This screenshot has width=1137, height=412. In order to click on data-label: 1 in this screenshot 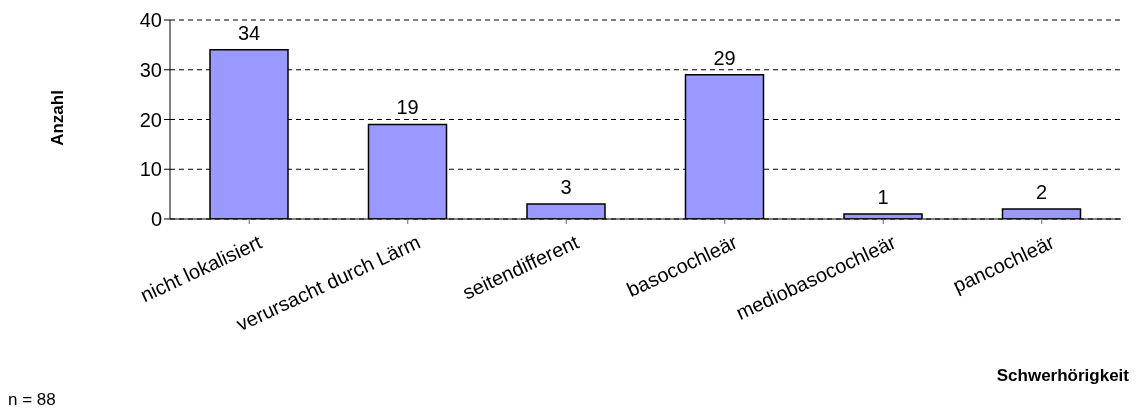, I will do `click(883, 197)`.